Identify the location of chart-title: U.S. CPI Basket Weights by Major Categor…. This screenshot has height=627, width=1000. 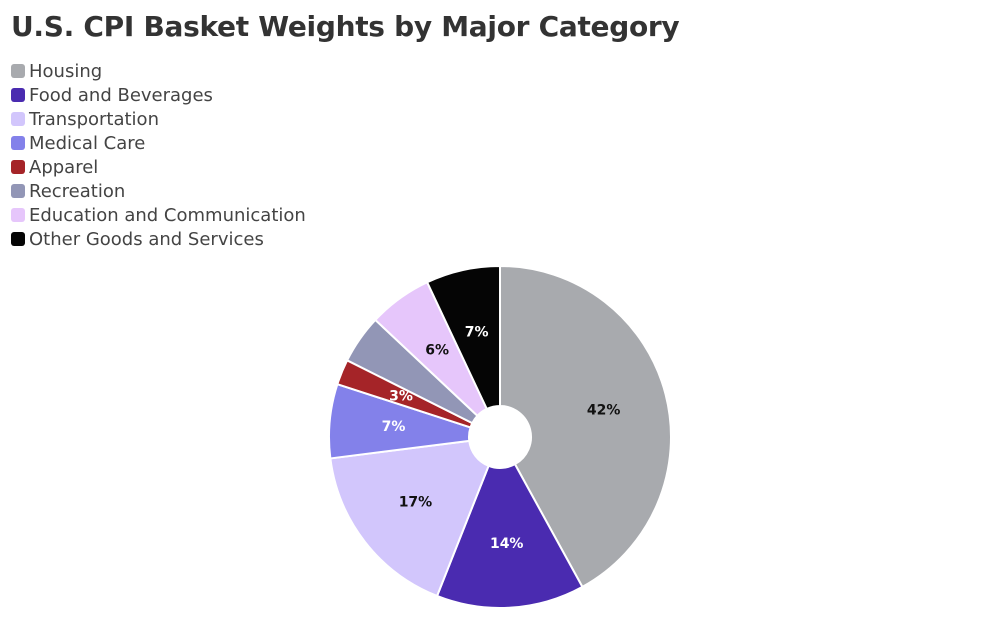
(345, 26).